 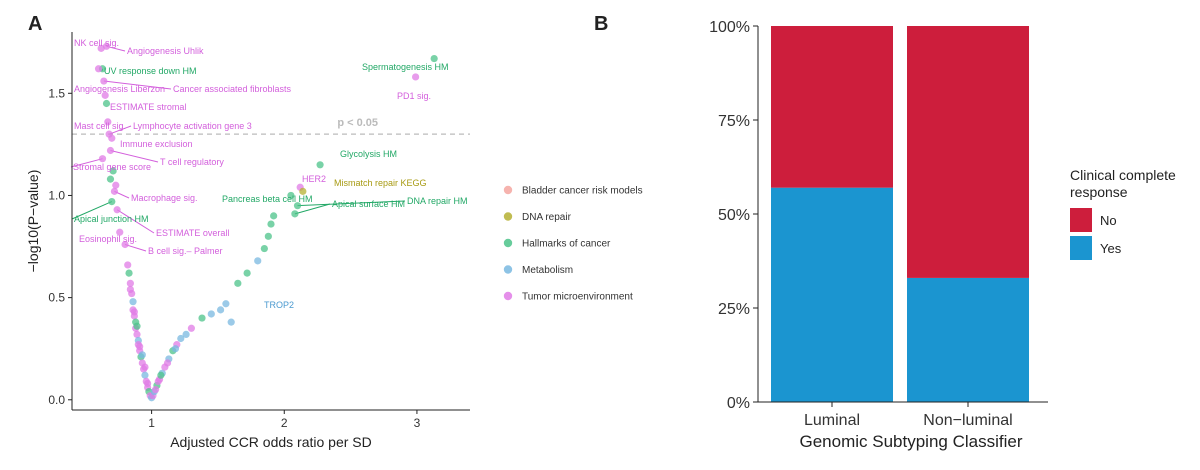 What do you see at coordinates (601, 24) in the screenshot?
I see `panel-b-letter: B` at bounding box center [601, 24].